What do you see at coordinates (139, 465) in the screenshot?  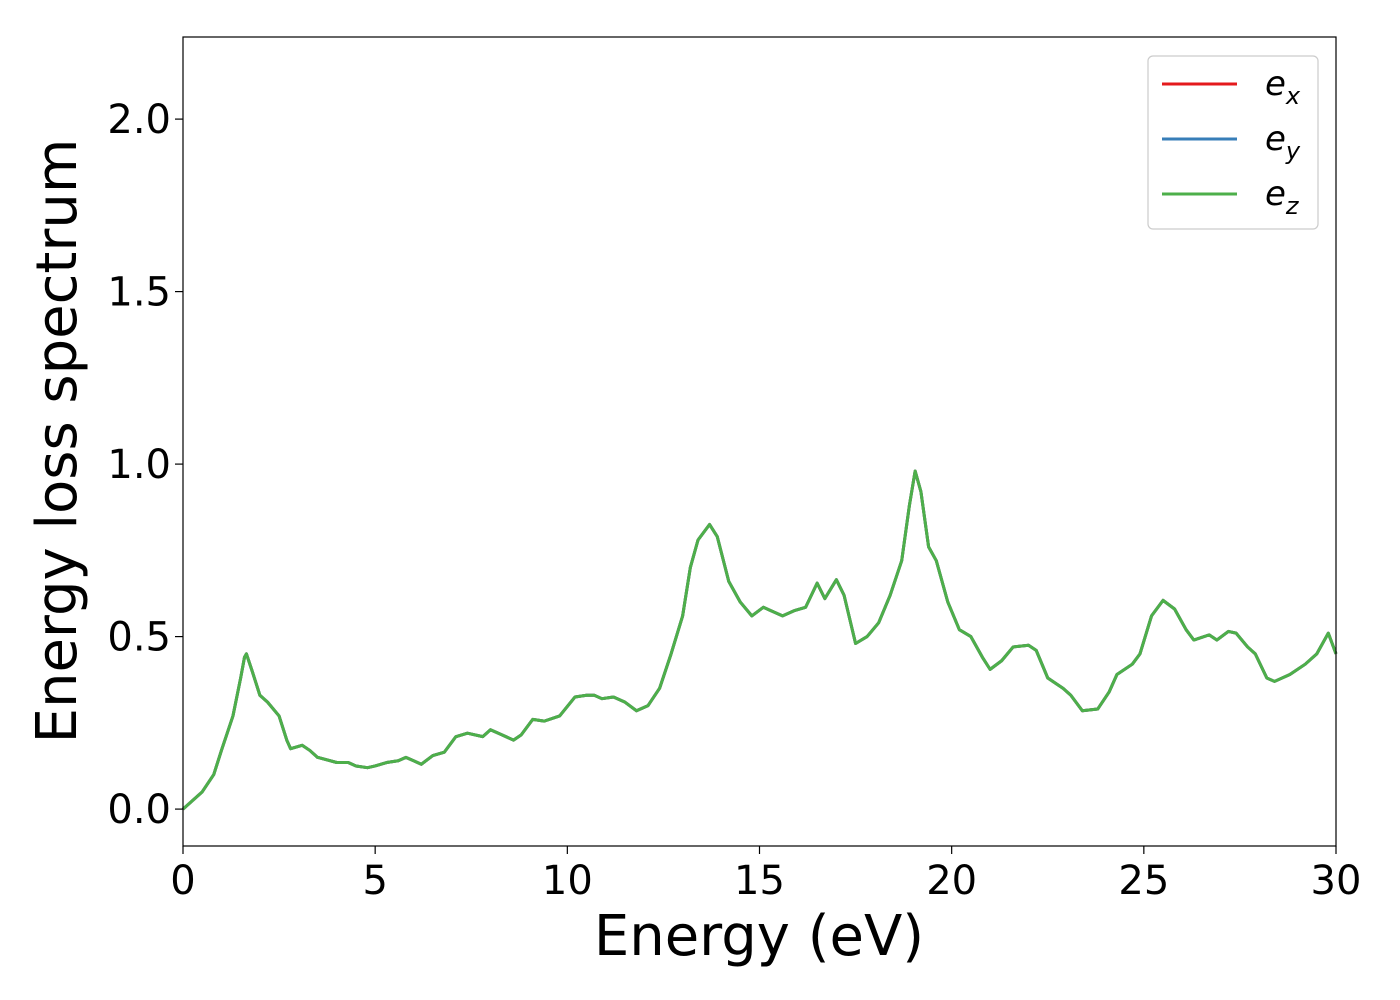 I see `y-tick-label: 1.0` at bounding box center [139, 465].